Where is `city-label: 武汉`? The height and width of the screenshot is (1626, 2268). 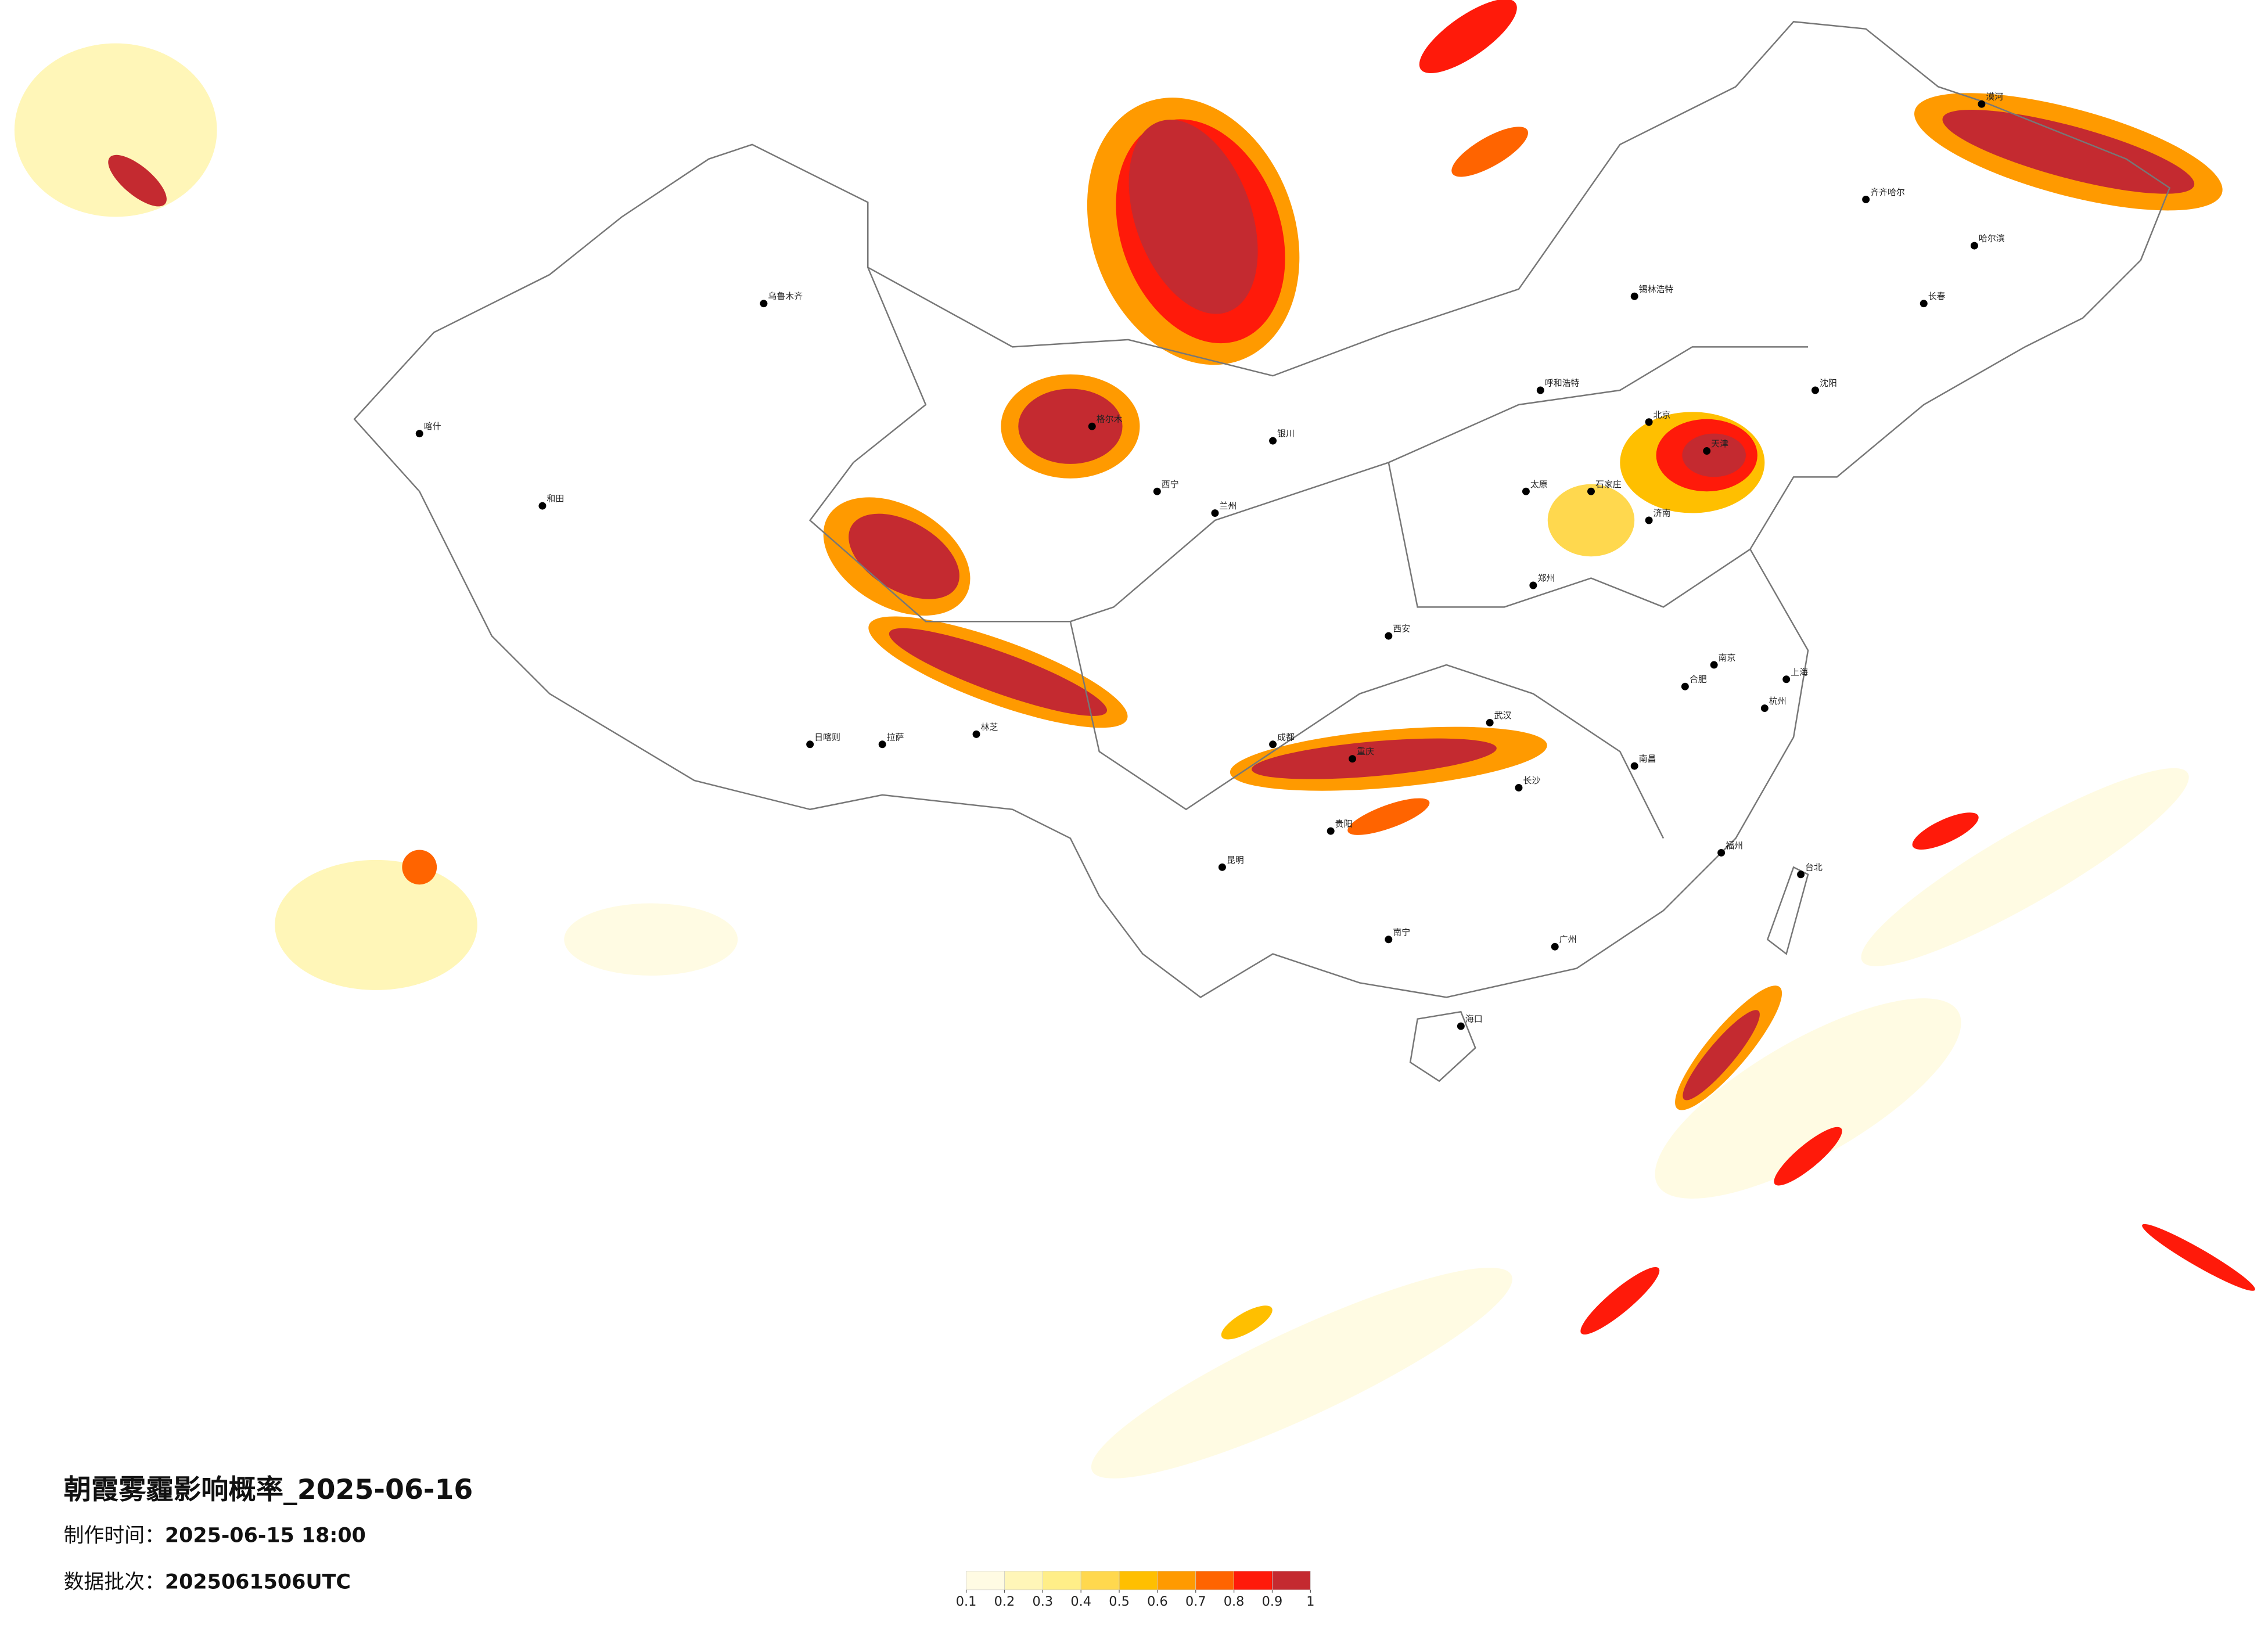
city-label: 武汉 is located at coordinates (1503, 715).